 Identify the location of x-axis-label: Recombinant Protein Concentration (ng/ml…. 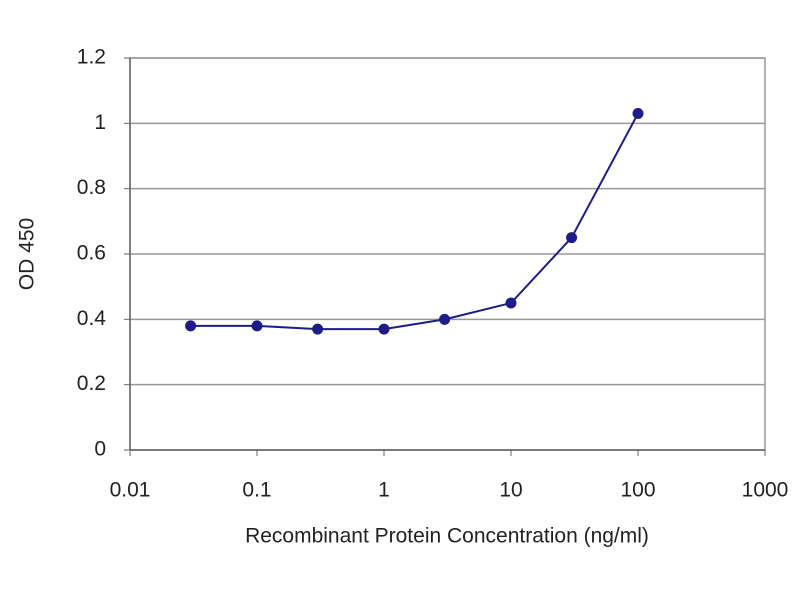
(447, 536).